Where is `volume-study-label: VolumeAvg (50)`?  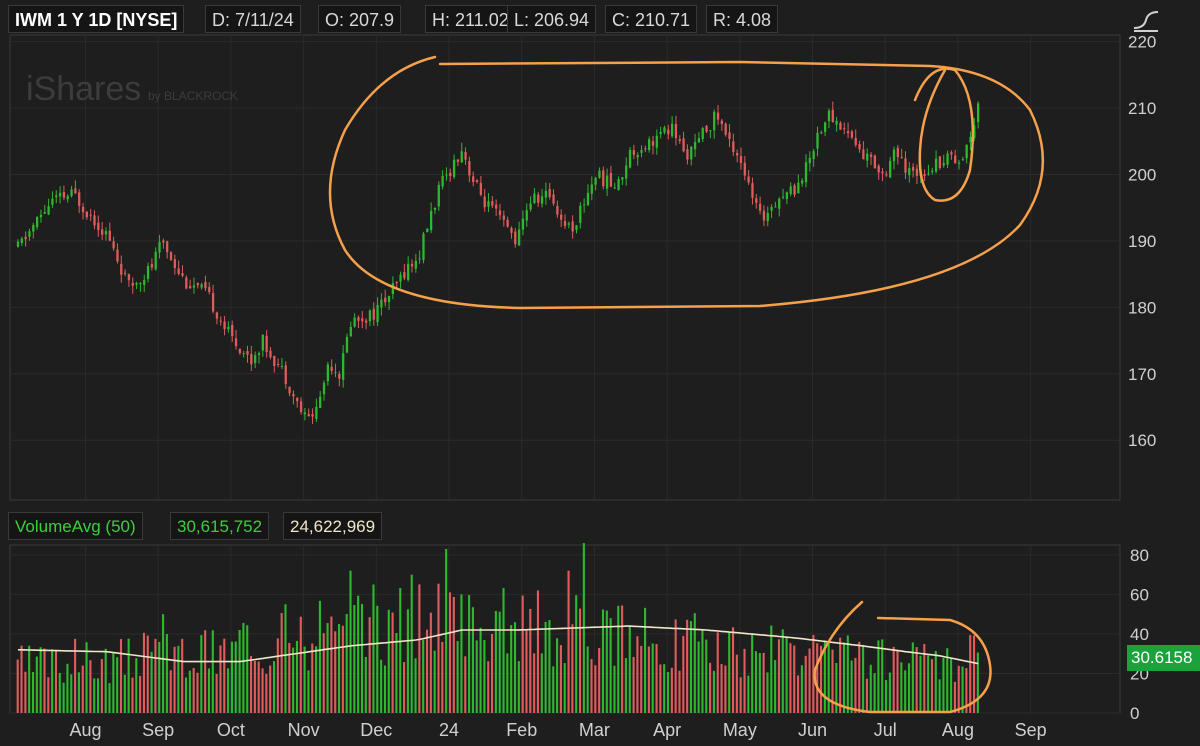
volume-study-label: VolumeAvg (50) is located at coordinates (75, 526).